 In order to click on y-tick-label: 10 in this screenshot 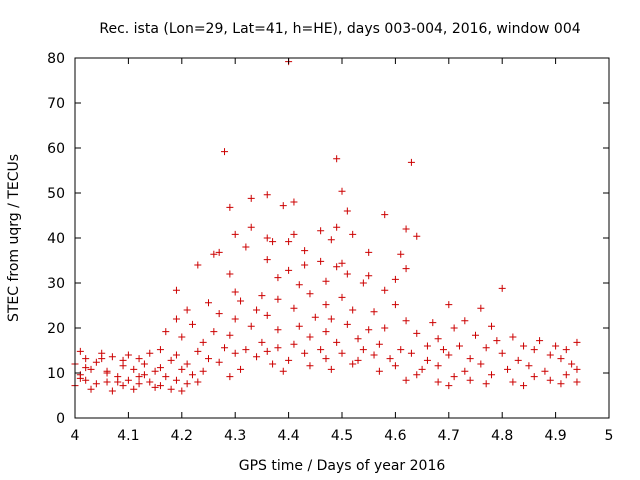, I will do `click(56, 374)`.